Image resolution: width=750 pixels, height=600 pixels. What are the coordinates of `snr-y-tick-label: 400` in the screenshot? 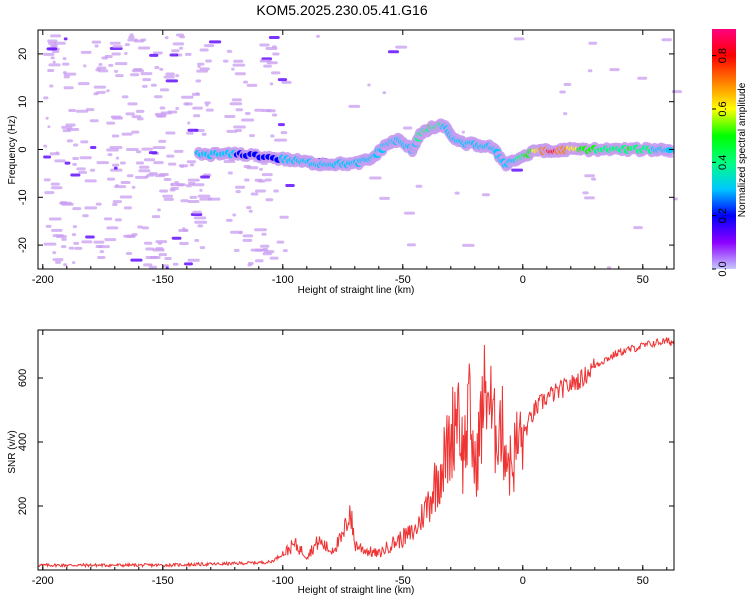 It's located at (23, 442).